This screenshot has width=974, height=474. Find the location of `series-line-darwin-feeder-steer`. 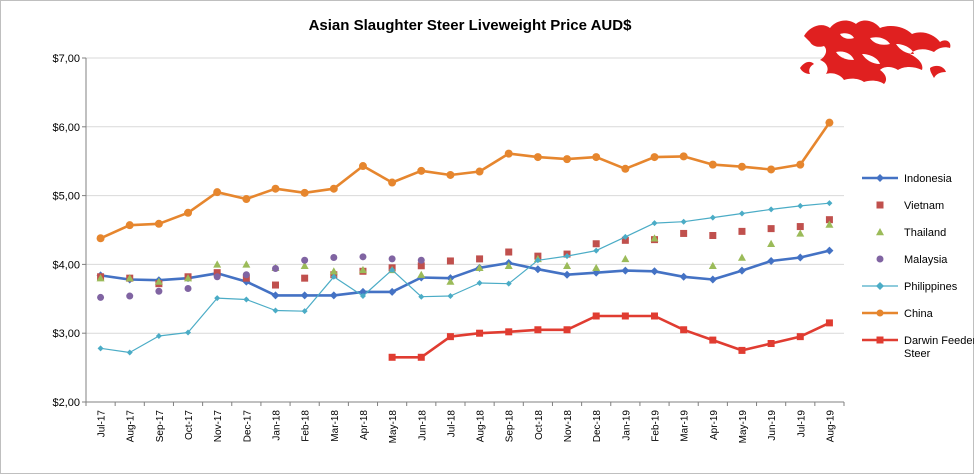

series-line-darwin-feeder-steer is located at coordinates (611, 336).